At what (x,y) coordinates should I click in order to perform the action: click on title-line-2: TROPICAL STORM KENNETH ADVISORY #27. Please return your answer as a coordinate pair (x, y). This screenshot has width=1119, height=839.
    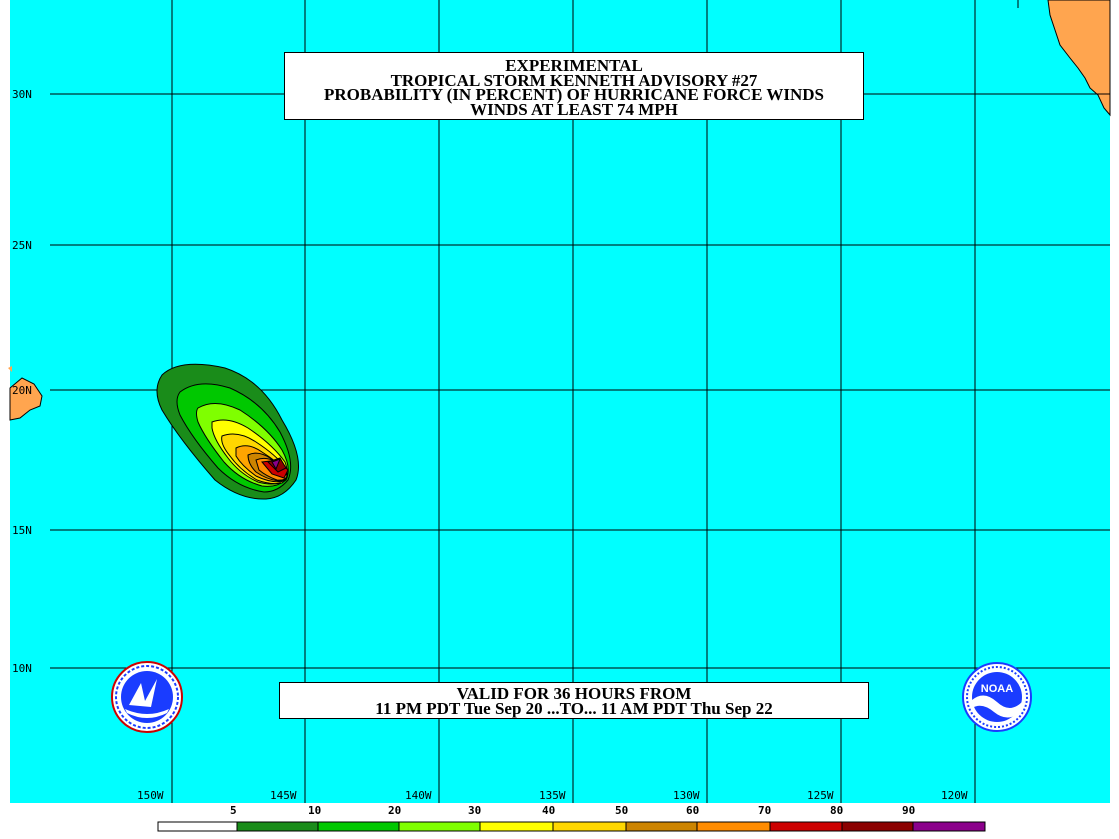
    Looking at the image, I should click on (574, 80).